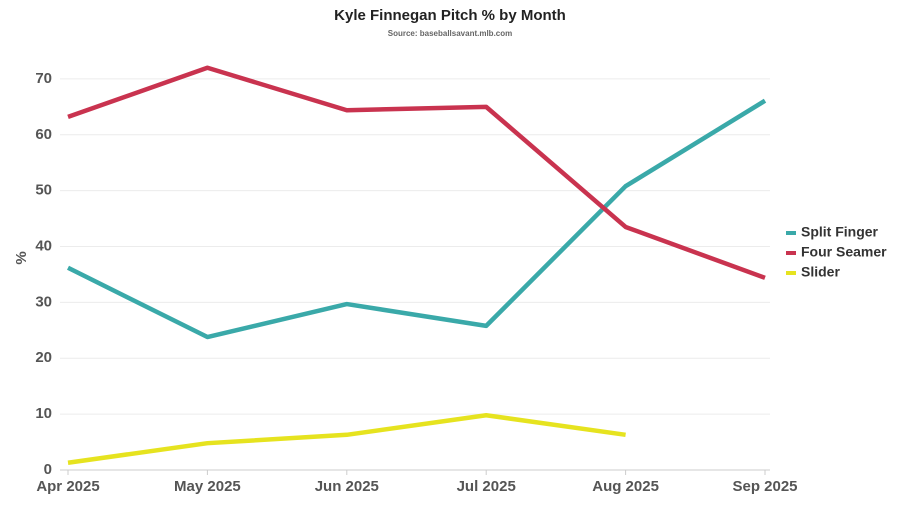  What do you see at coordinates (347, 486) in the screenshot?
I see `x-tick-label: Jun 2025` at bounding box center [347, 486].